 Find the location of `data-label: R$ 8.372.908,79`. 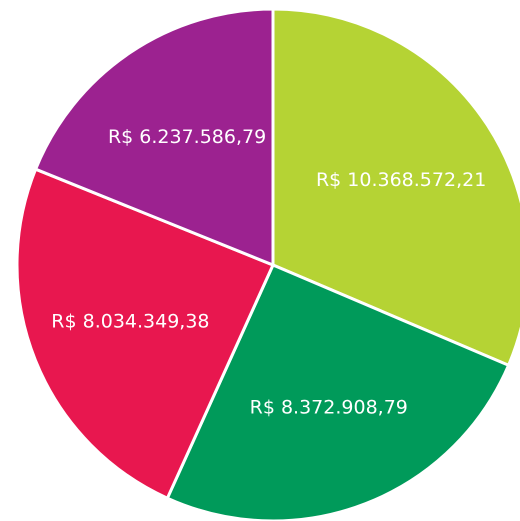

data-label: R$ 8.372.908,79 is located at coordinates (329, 408).